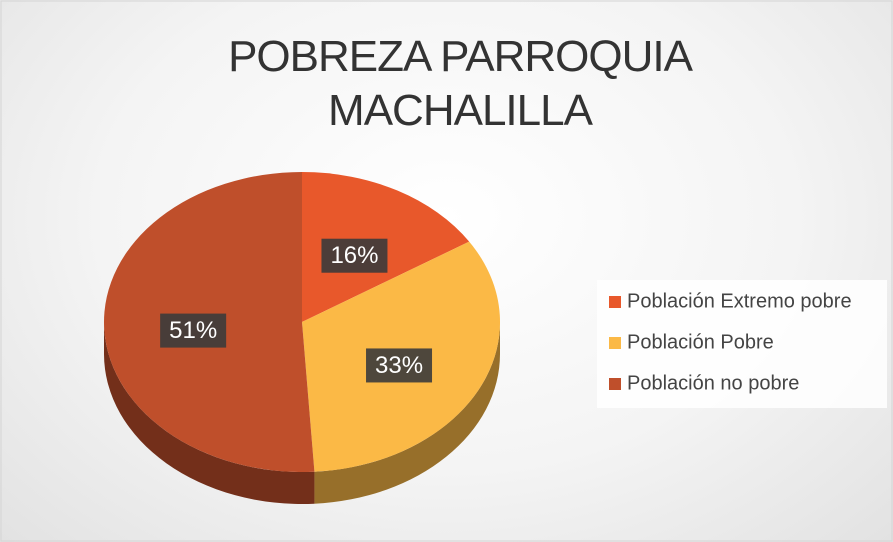  I want to click on data-label-text: 16%, so click(354, 255).